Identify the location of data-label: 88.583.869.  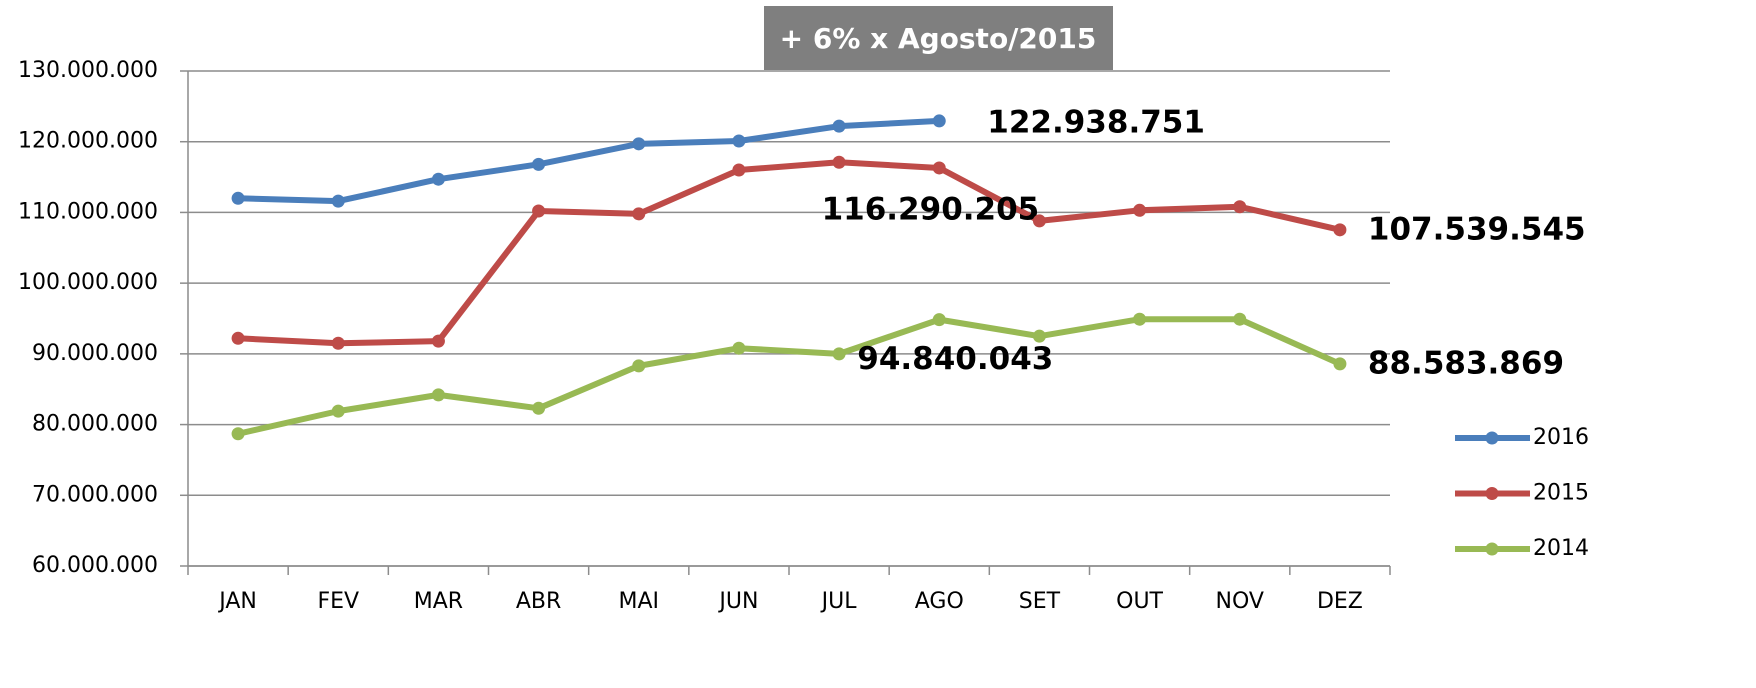
(1466, 363).